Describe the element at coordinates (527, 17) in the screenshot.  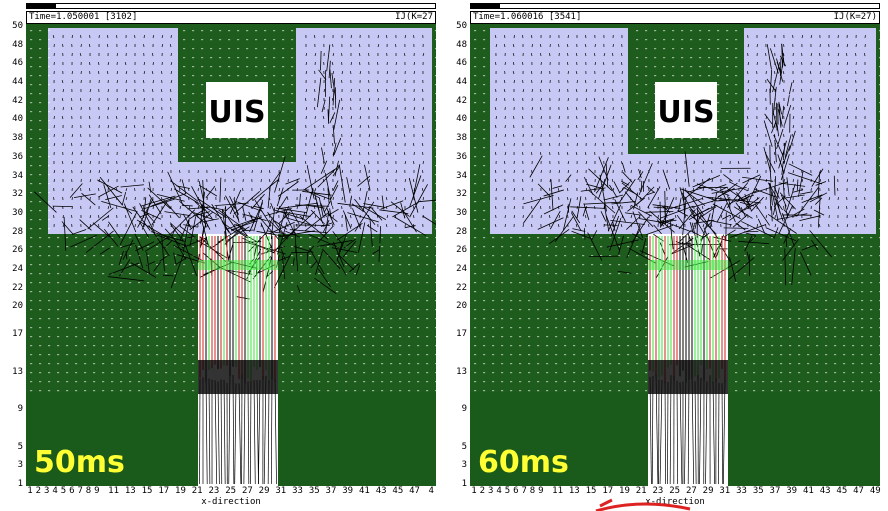
I see `time-label: Time=1.060016 [3541]` at that location.